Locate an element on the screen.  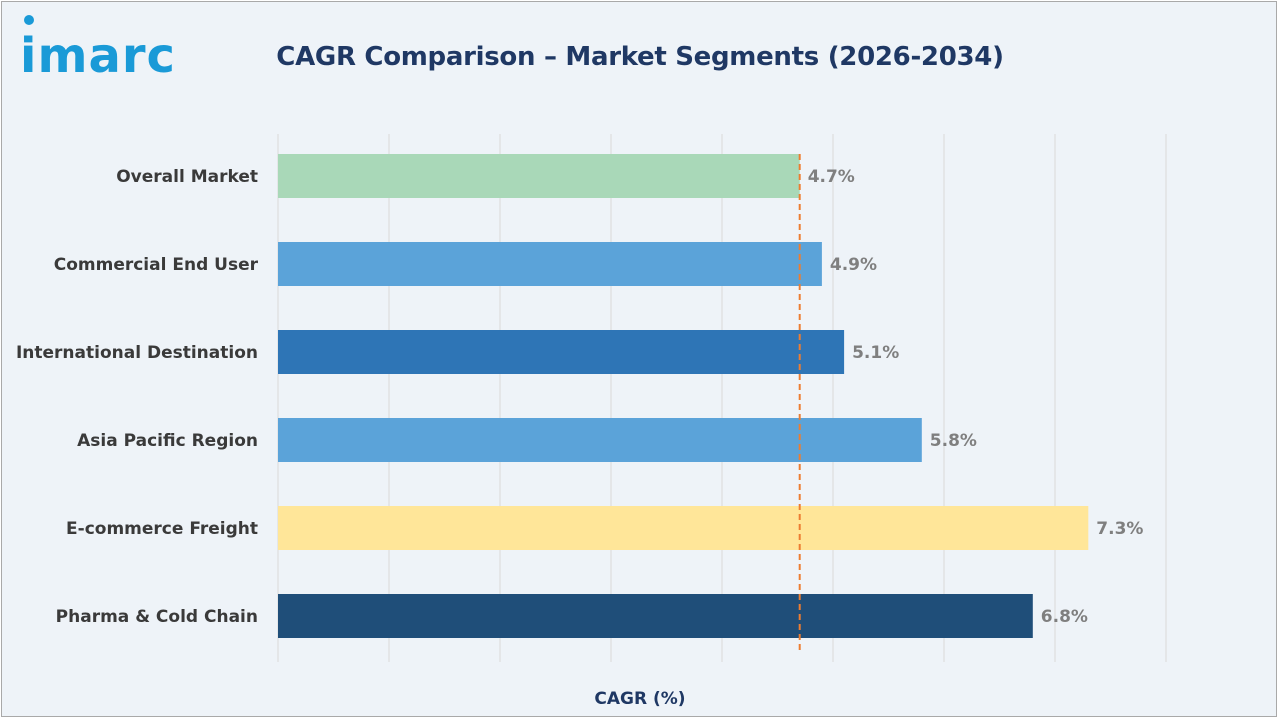
x-axis-title: CAGR (%) is located at coordinates (639, 699).